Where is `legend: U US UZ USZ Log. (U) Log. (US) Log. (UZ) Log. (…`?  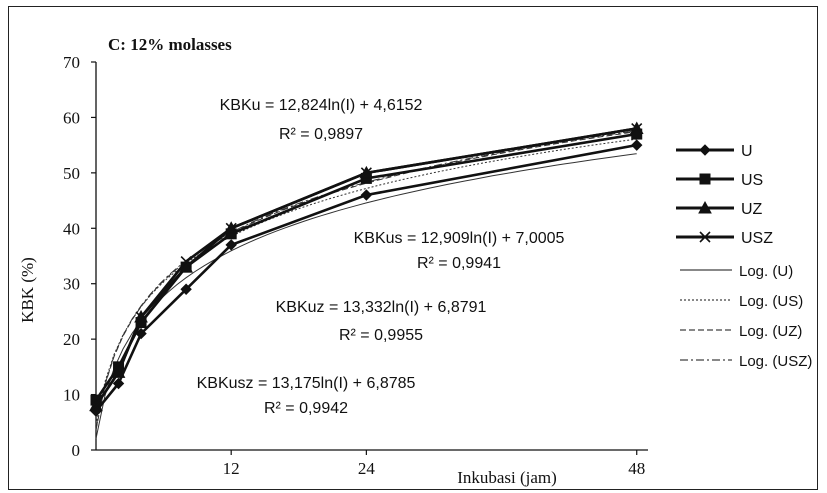 legend: U US UZ USZ Log. (U) Log. (US) Log. (UZ) Log. (… is located at coordinates (744, 256).